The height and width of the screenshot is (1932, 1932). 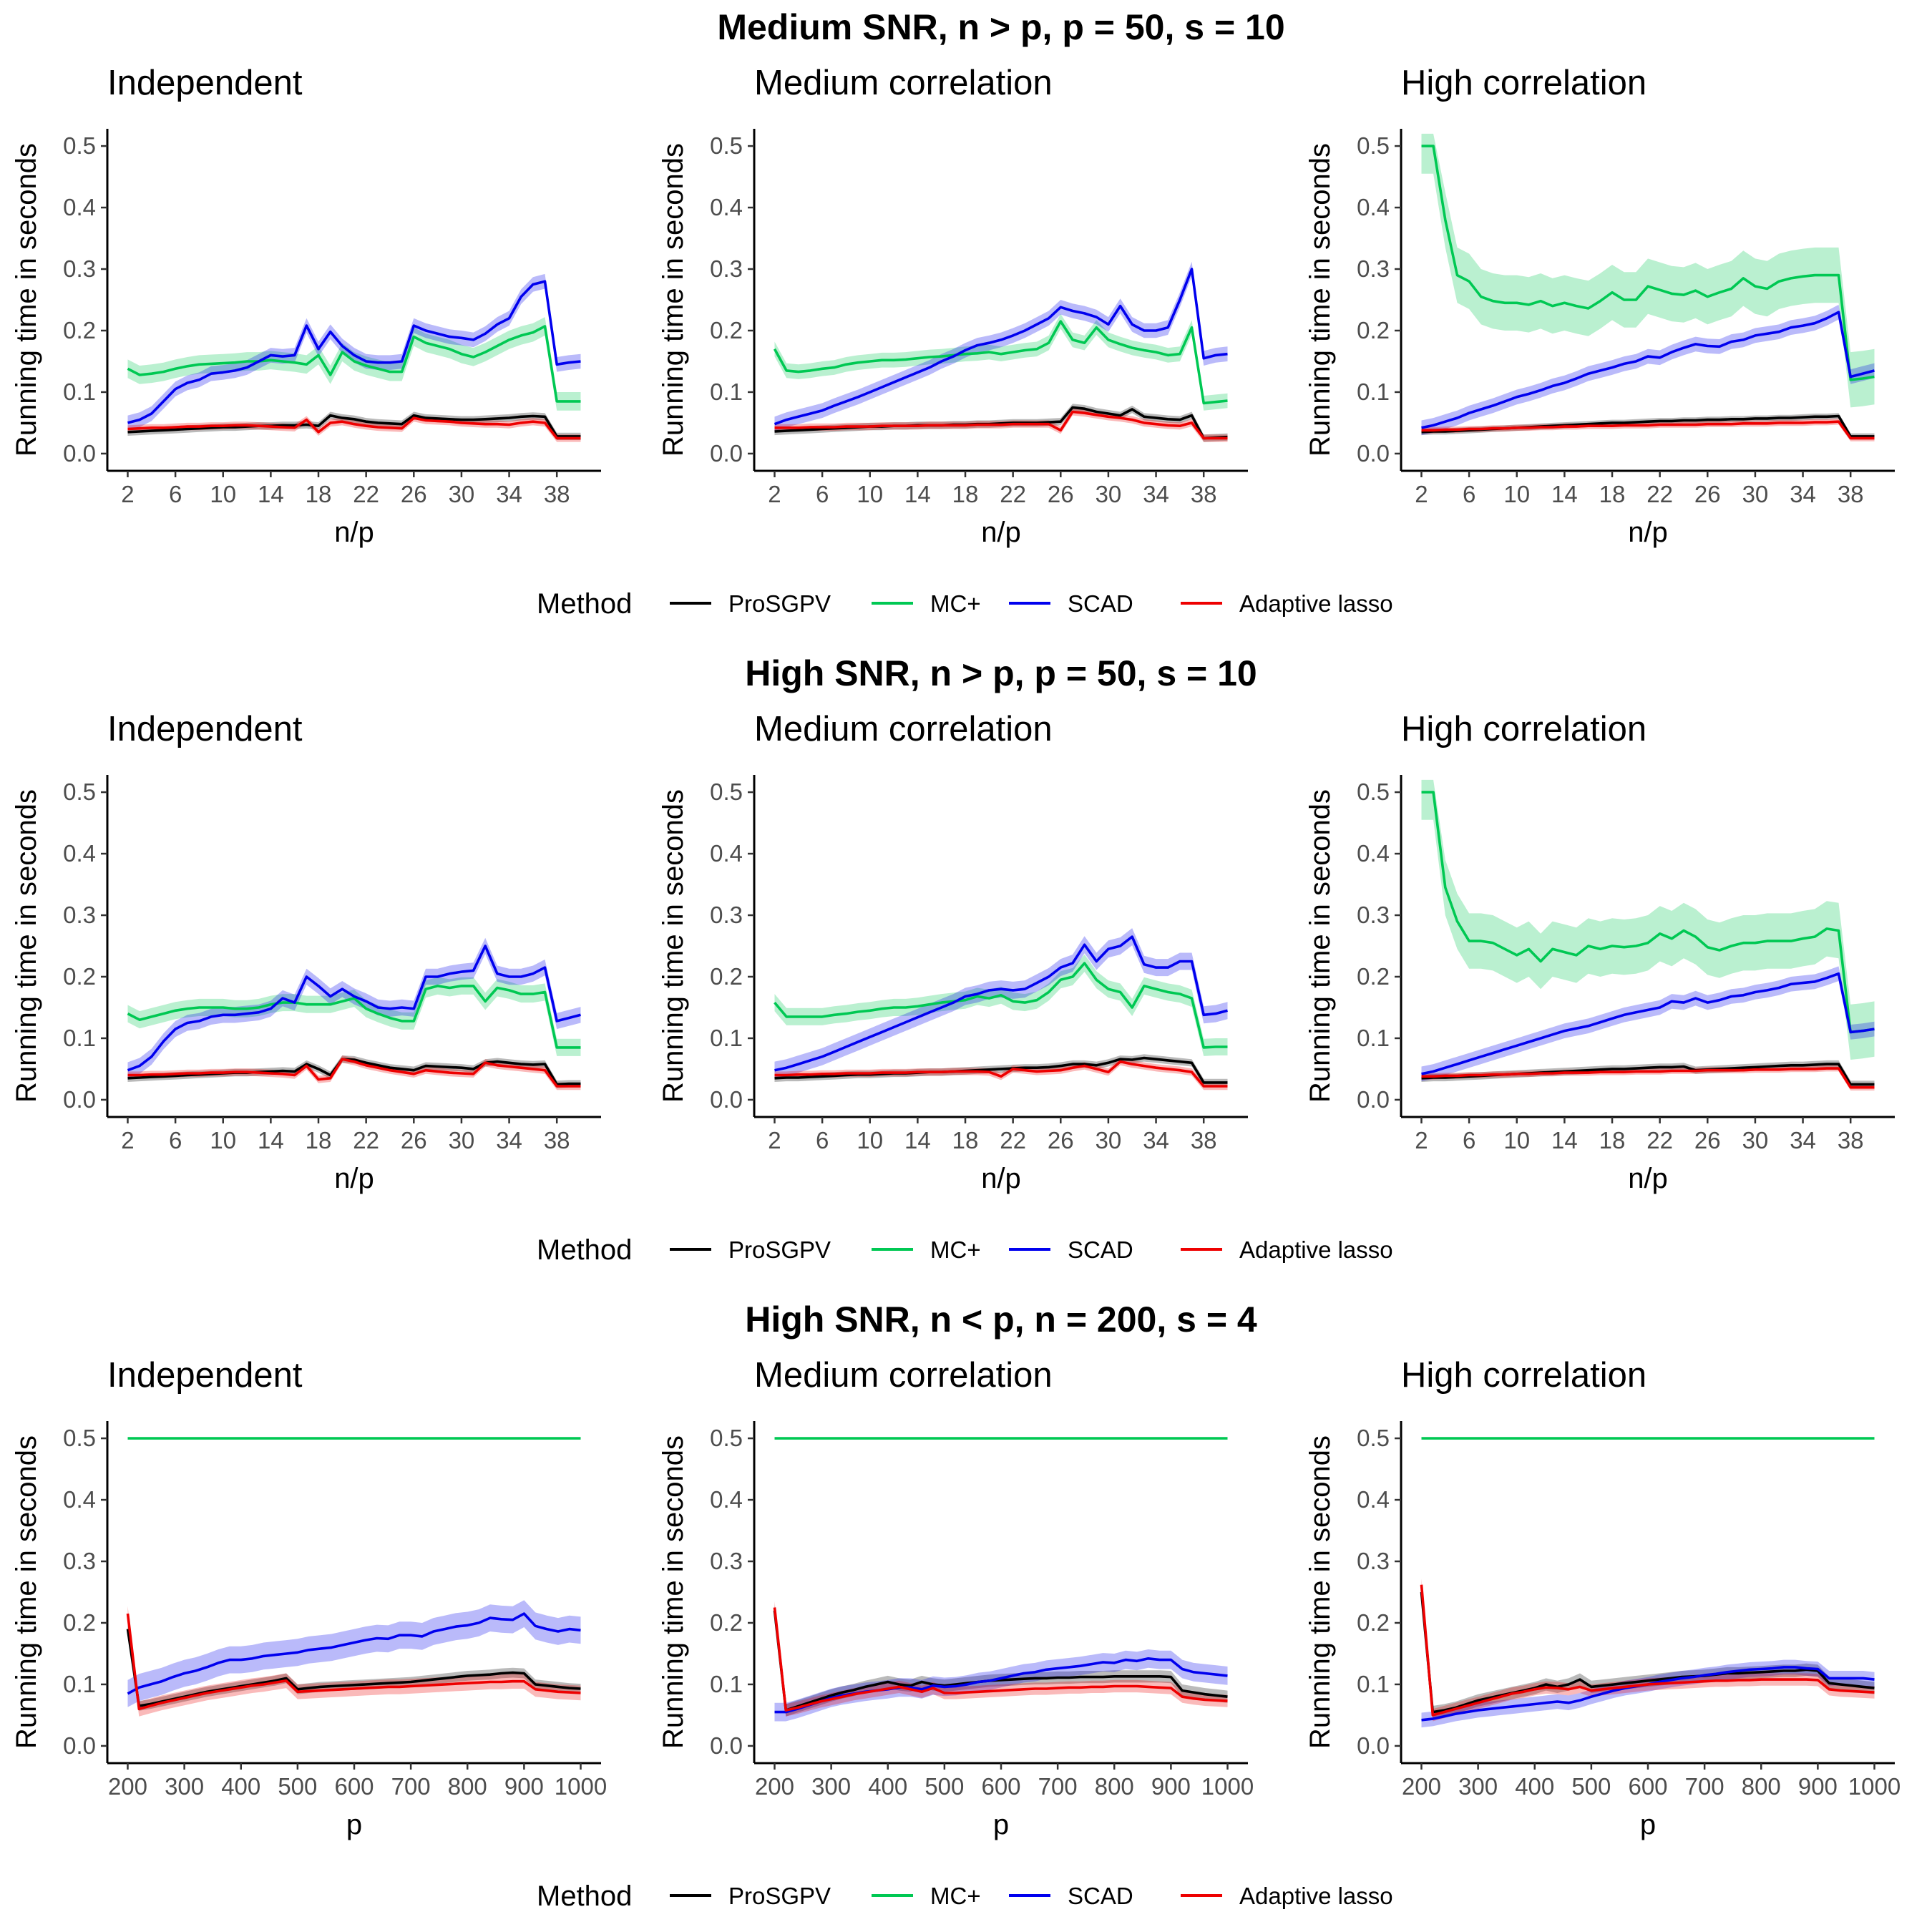 What do you see at coordinates (1001, 532) in the screenshot?
I see `x-axis-title: n/p` at bounding box center [1001, 532].